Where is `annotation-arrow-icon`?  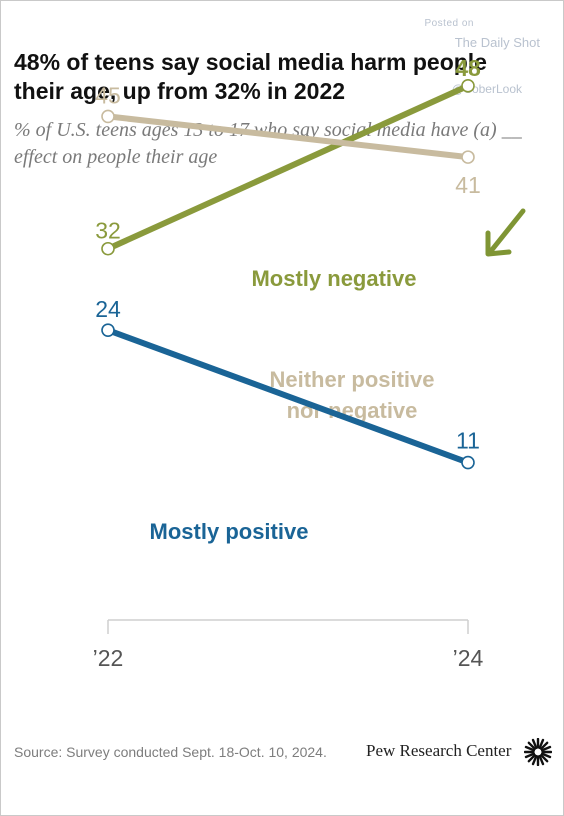
annotation-arrow-icon is located at coordinates (505, 232).